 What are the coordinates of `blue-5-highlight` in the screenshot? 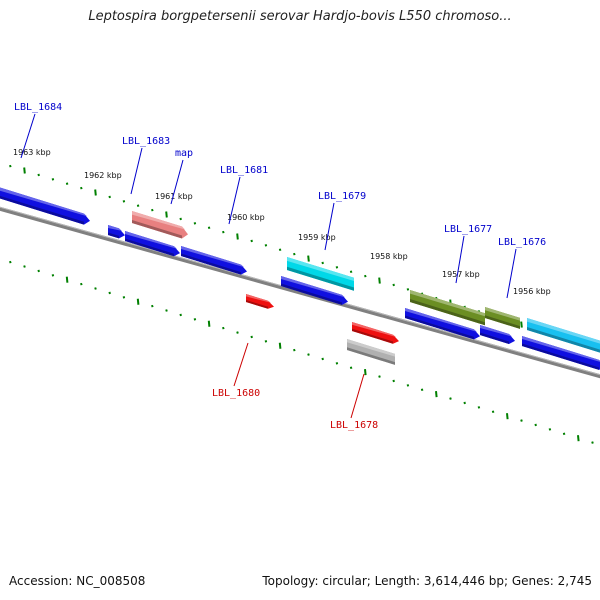 It's located at (496, 331).